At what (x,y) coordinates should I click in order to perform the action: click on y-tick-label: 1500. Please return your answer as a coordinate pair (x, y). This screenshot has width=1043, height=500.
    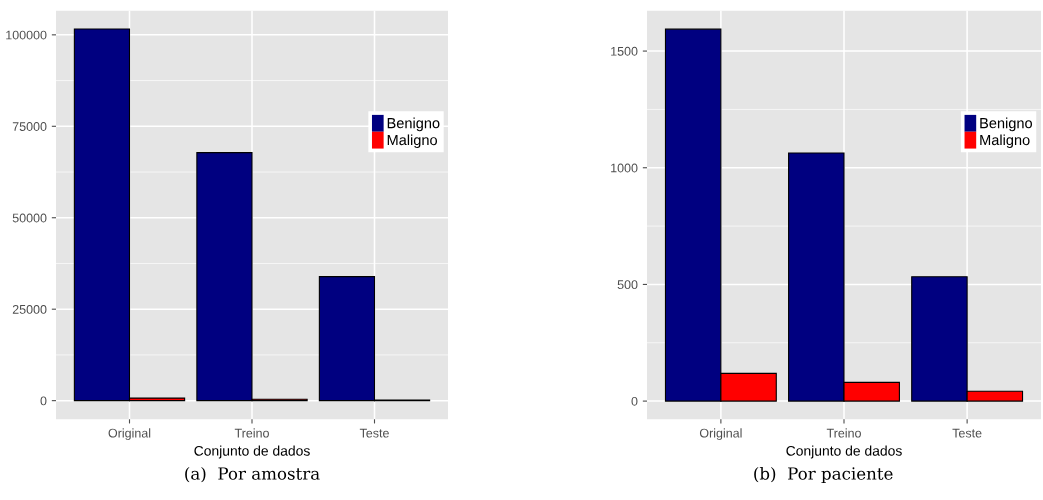
    Looking at the image, I should click on (624, 51).